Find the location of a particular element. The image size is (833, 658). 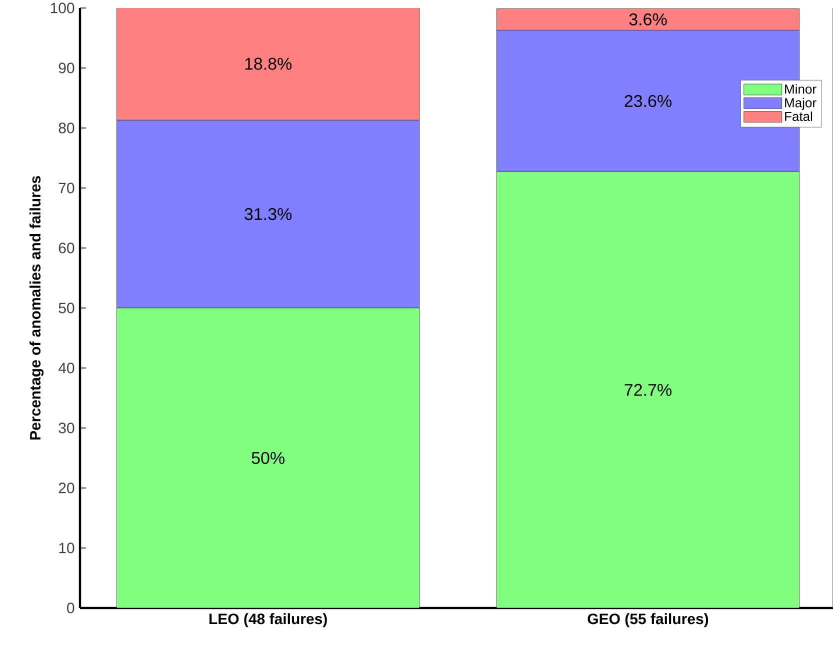

legend-label: Major is located at coordinates (800, 104).